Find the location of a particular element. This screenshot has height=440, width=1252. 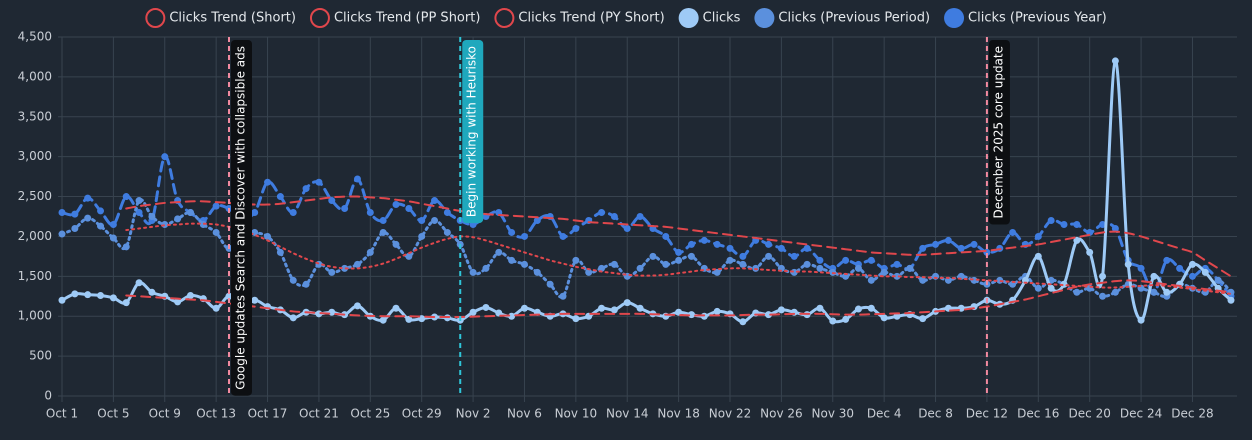

legend-item: Clicks (Previous Period) is located at coordinates (842, 18).